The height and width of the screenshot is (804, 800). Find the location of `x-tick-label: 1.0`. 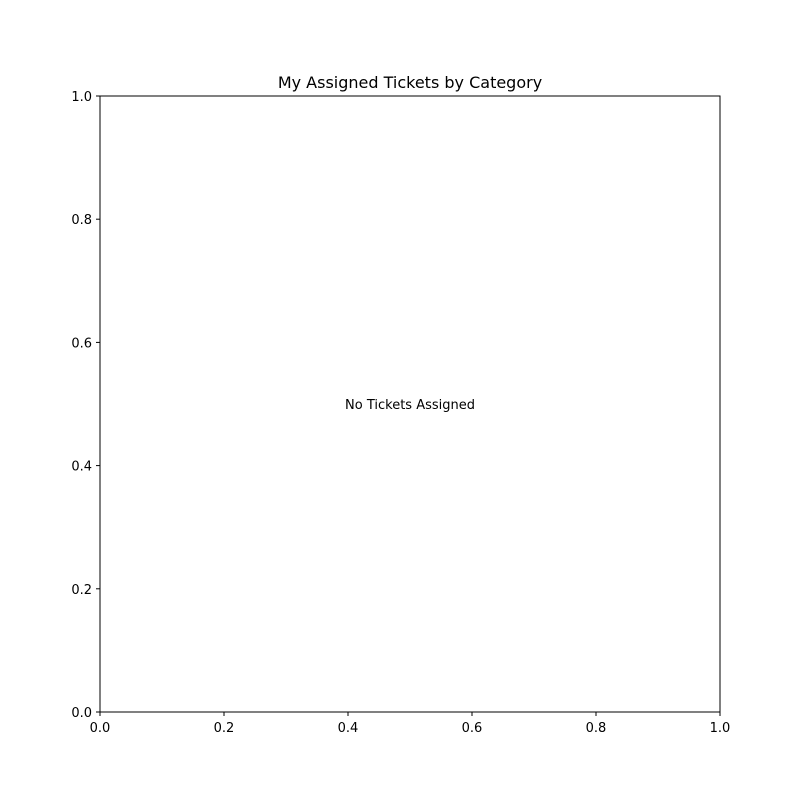

x-tick-label: 1.0 is located at coordinates (720, 728).